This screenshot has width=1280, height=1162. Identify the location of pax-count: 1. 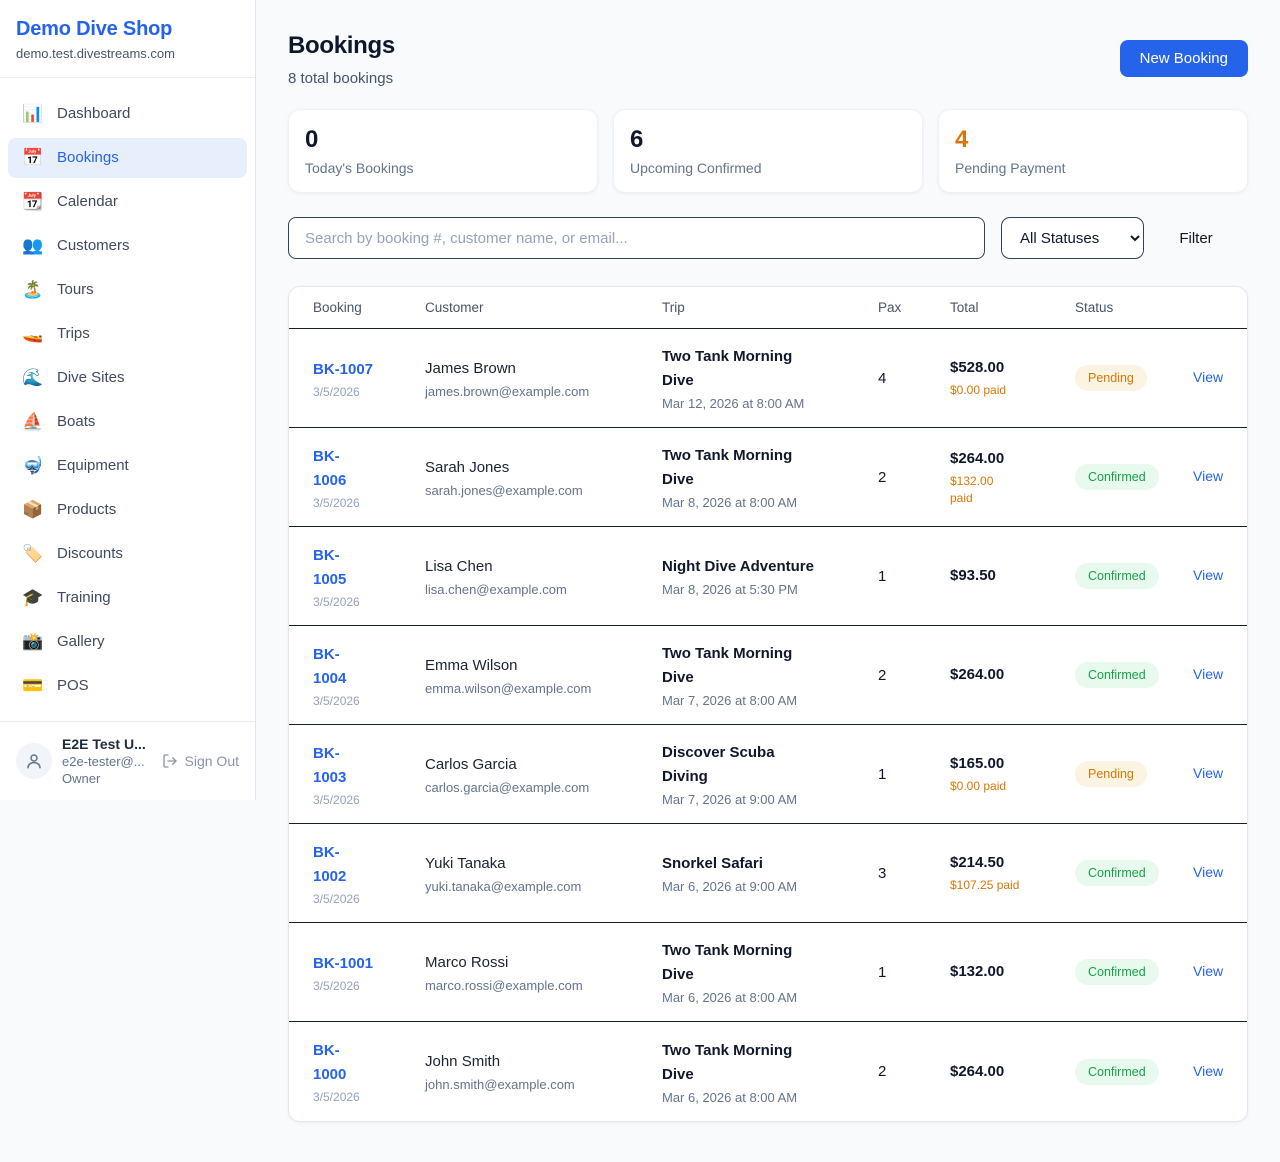
(882, 972).